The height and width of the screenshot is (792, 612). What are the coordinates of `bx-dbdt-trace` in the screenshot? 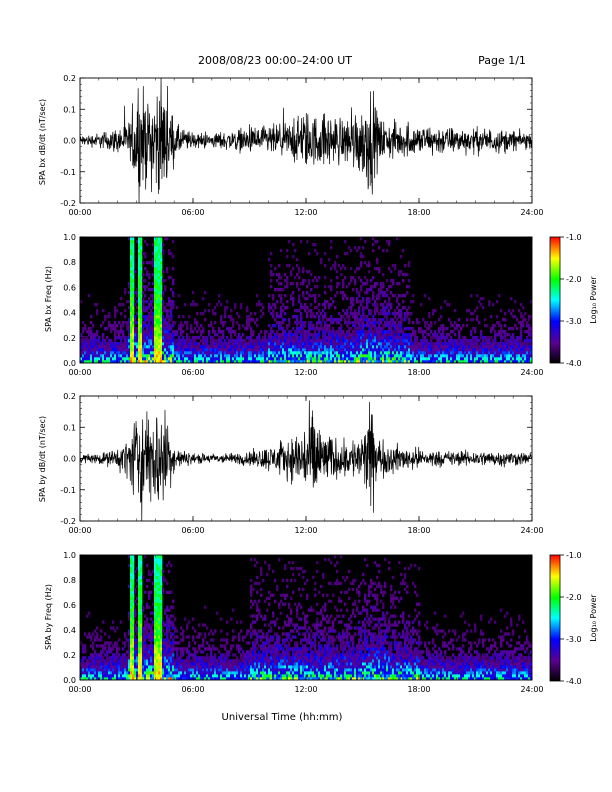 It's located at (306, 140).